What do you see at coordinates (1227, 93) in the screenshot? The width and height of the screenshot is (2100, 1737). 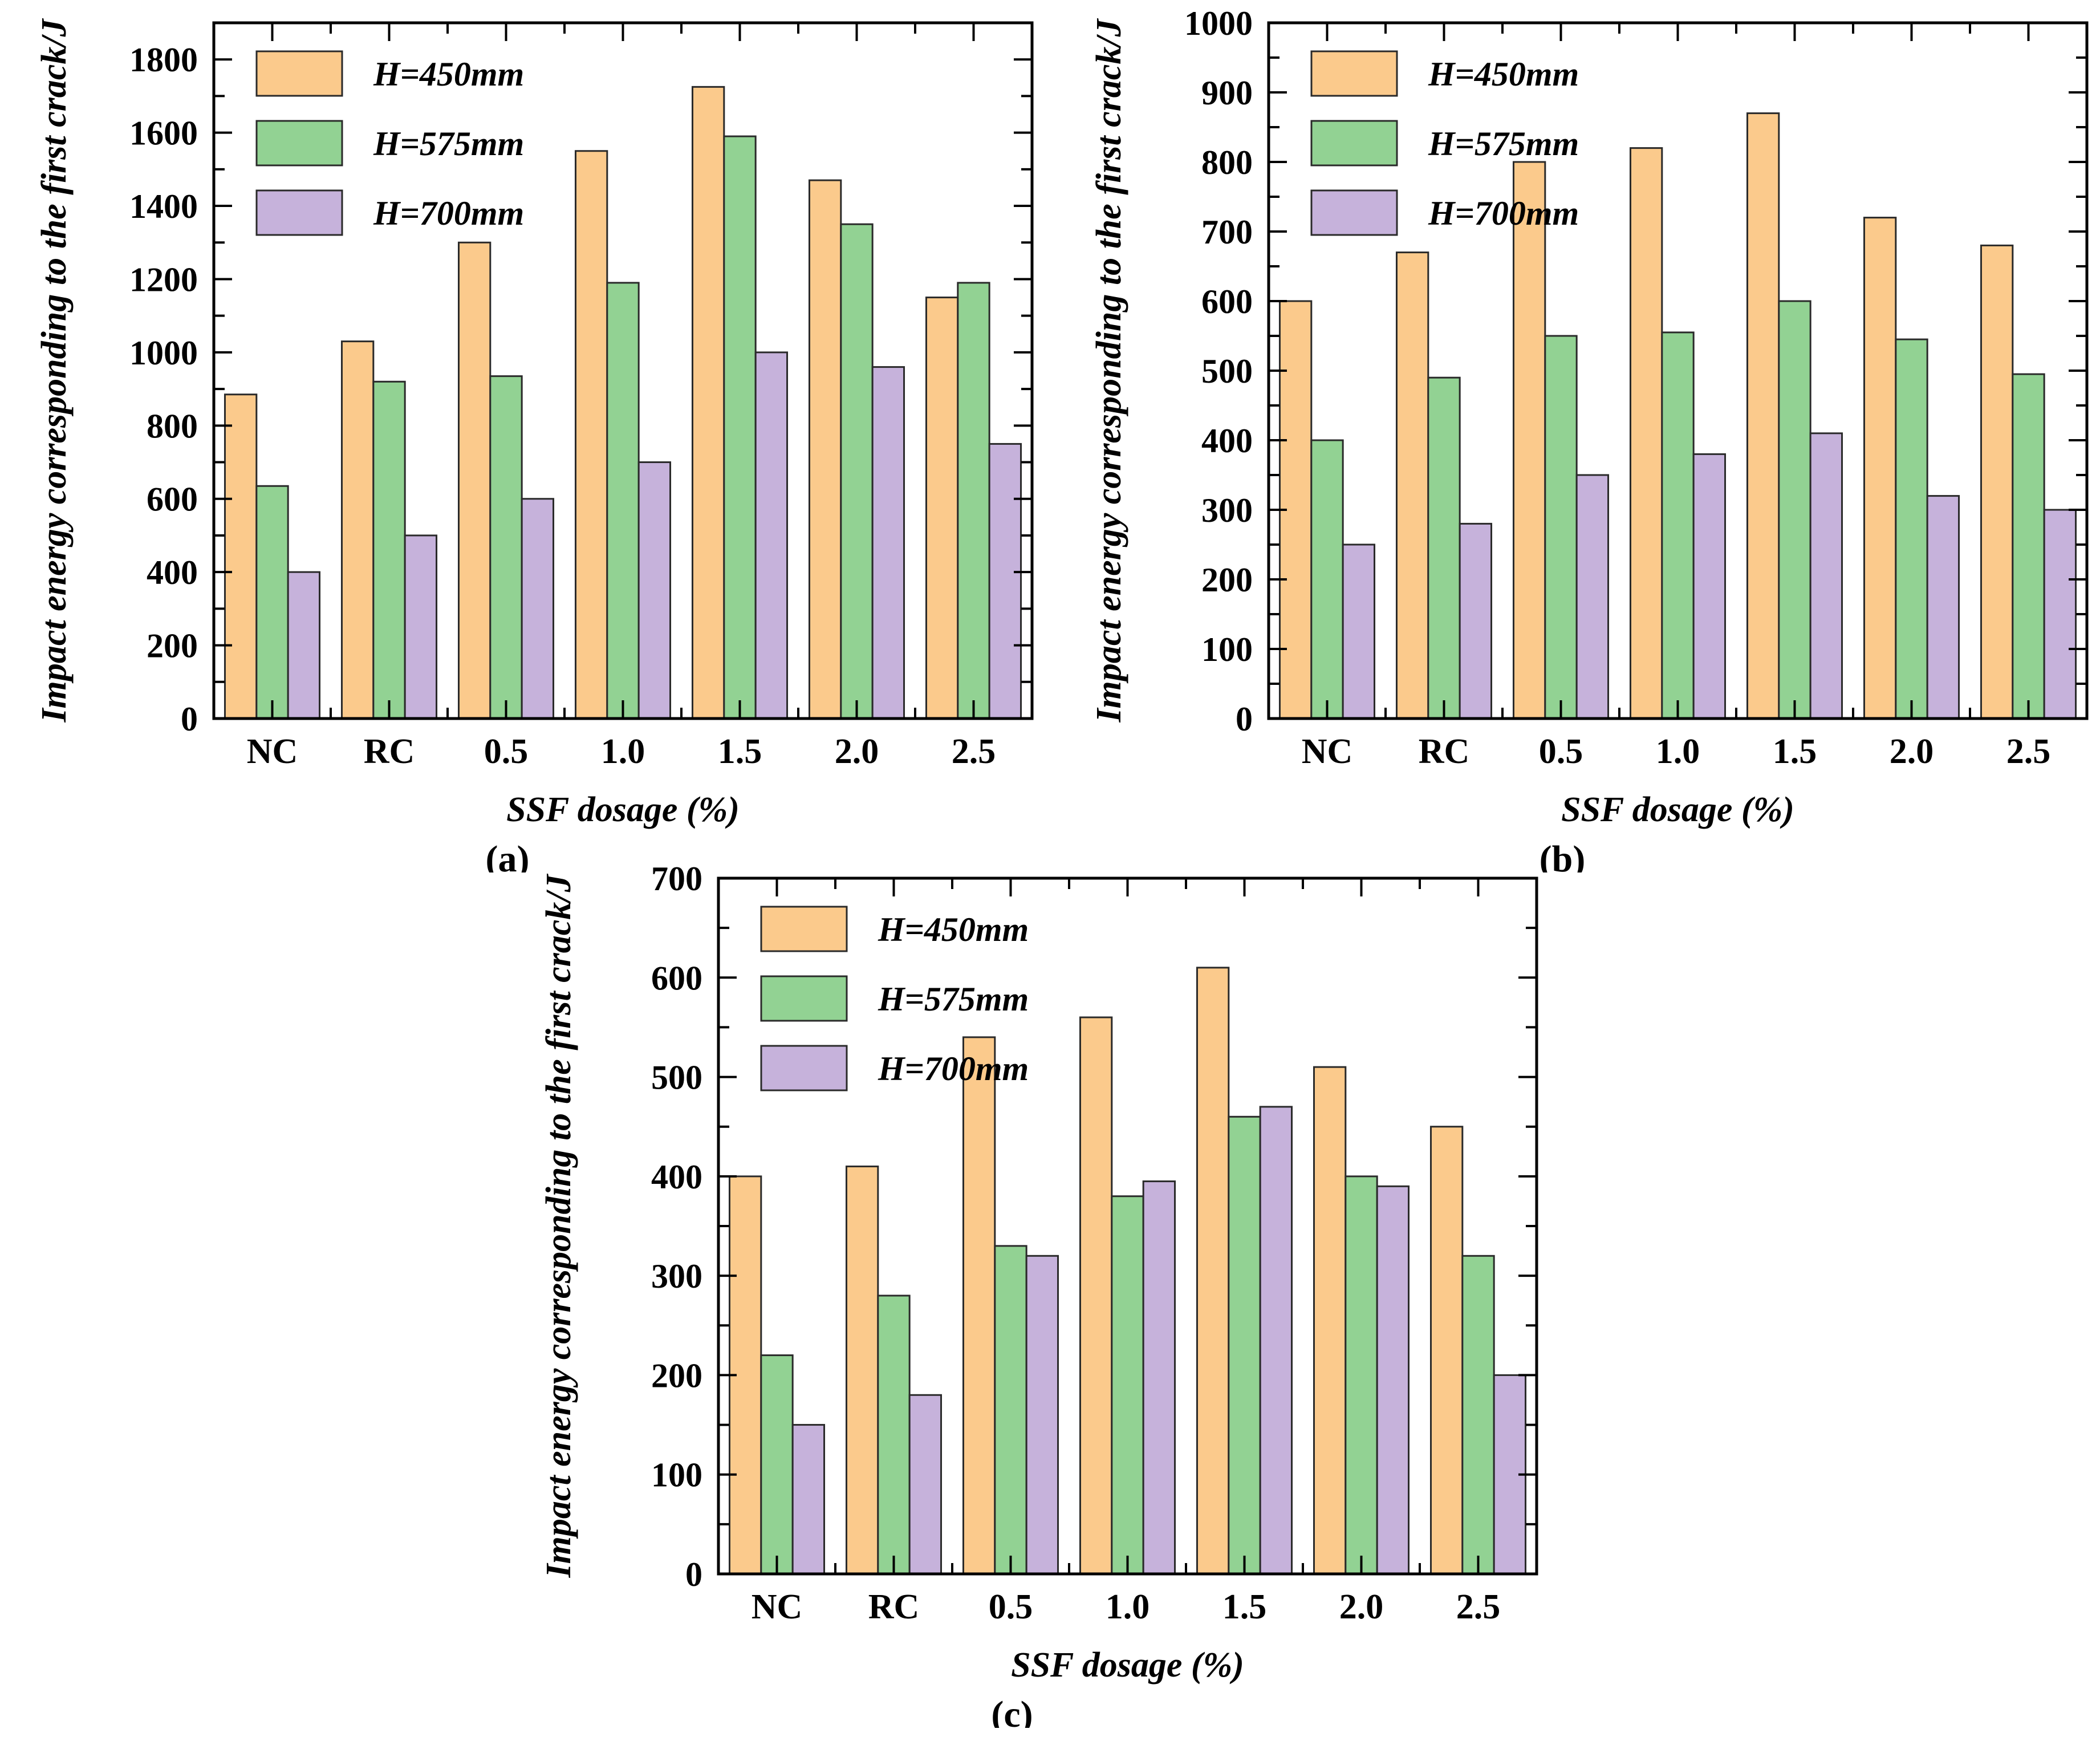 I see `y-tick-label: 900` at bounding box center [1227, 93].